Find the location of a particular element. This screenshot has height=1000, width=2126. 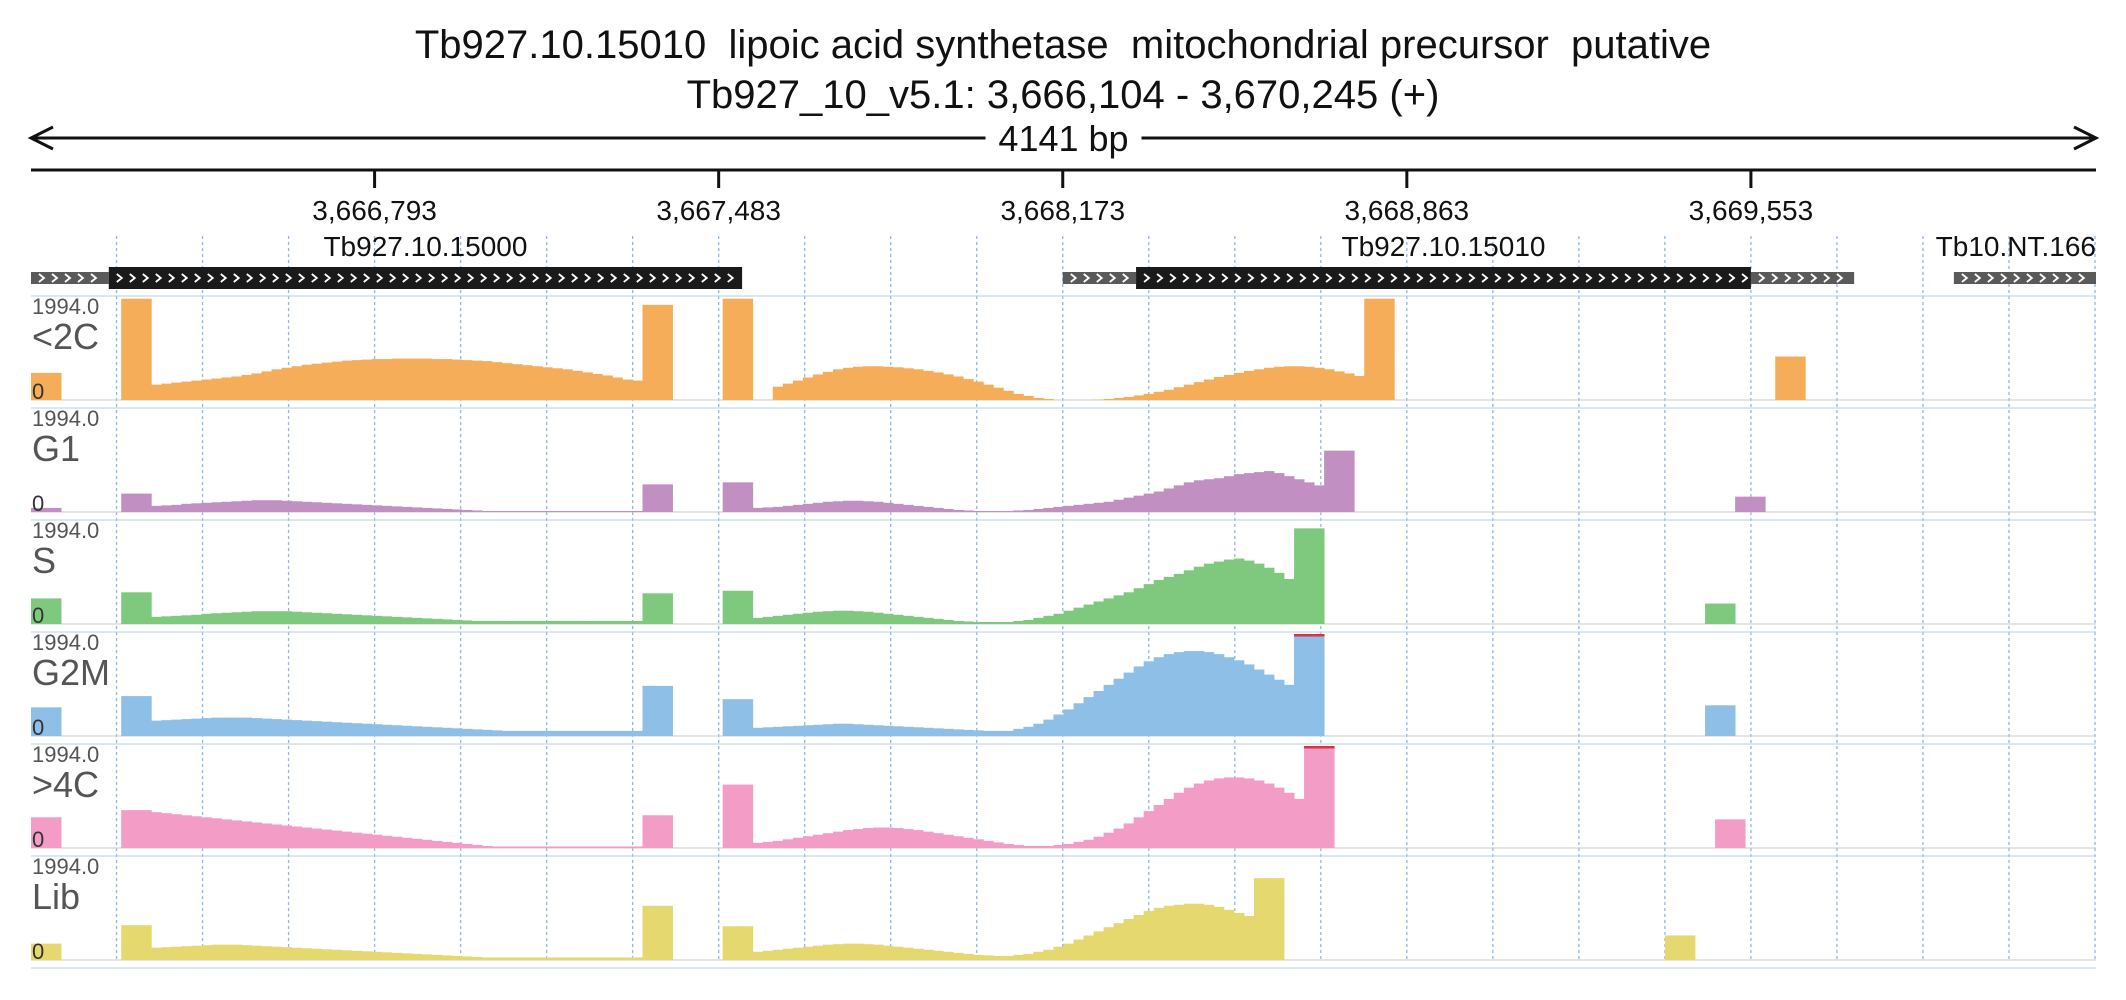

track-y-min-label: 0 is located at coordinates (38, 839).